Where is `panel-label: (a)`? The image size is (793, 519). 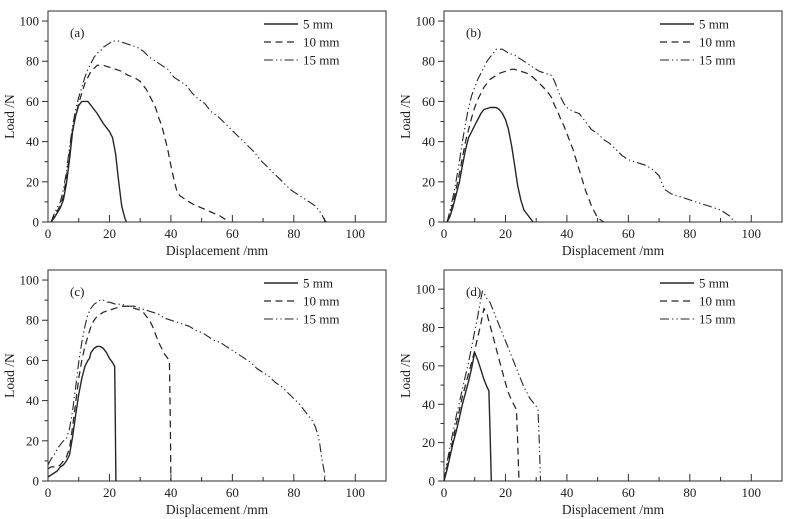
panel-label: (a) is located at coordinates (77, 32).